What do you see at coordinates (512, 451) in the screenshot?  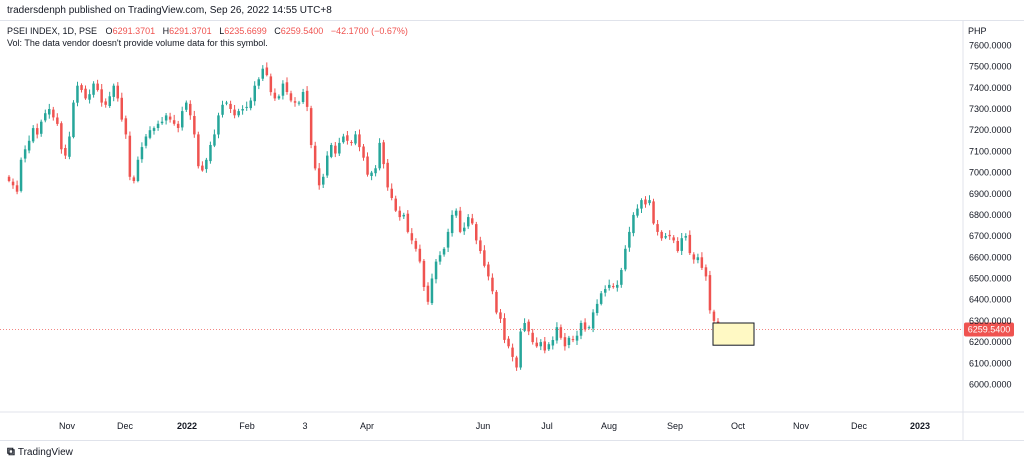 I see `footer: ⧉ TradingView` at bounding box center [512, 451].